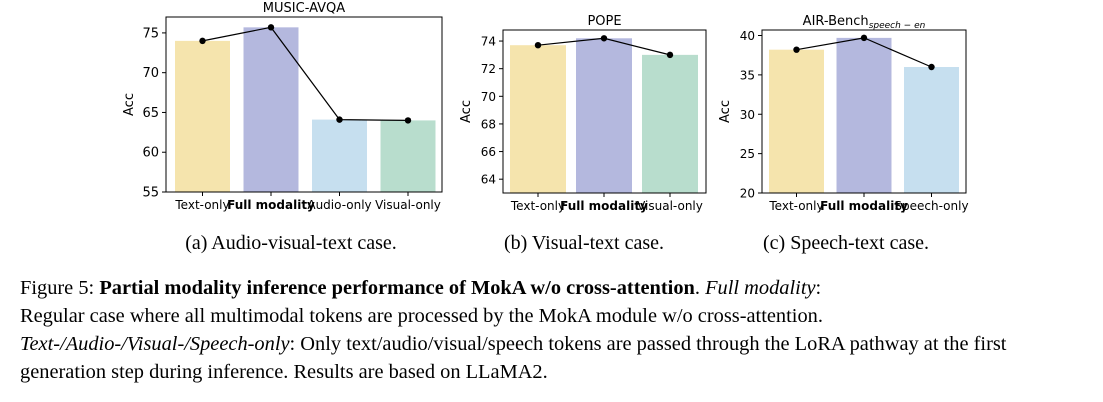 The height and width of the screenshot is (402, 1103). I want to click on caption-term-full-modality: Full modality, so click(760, 288).